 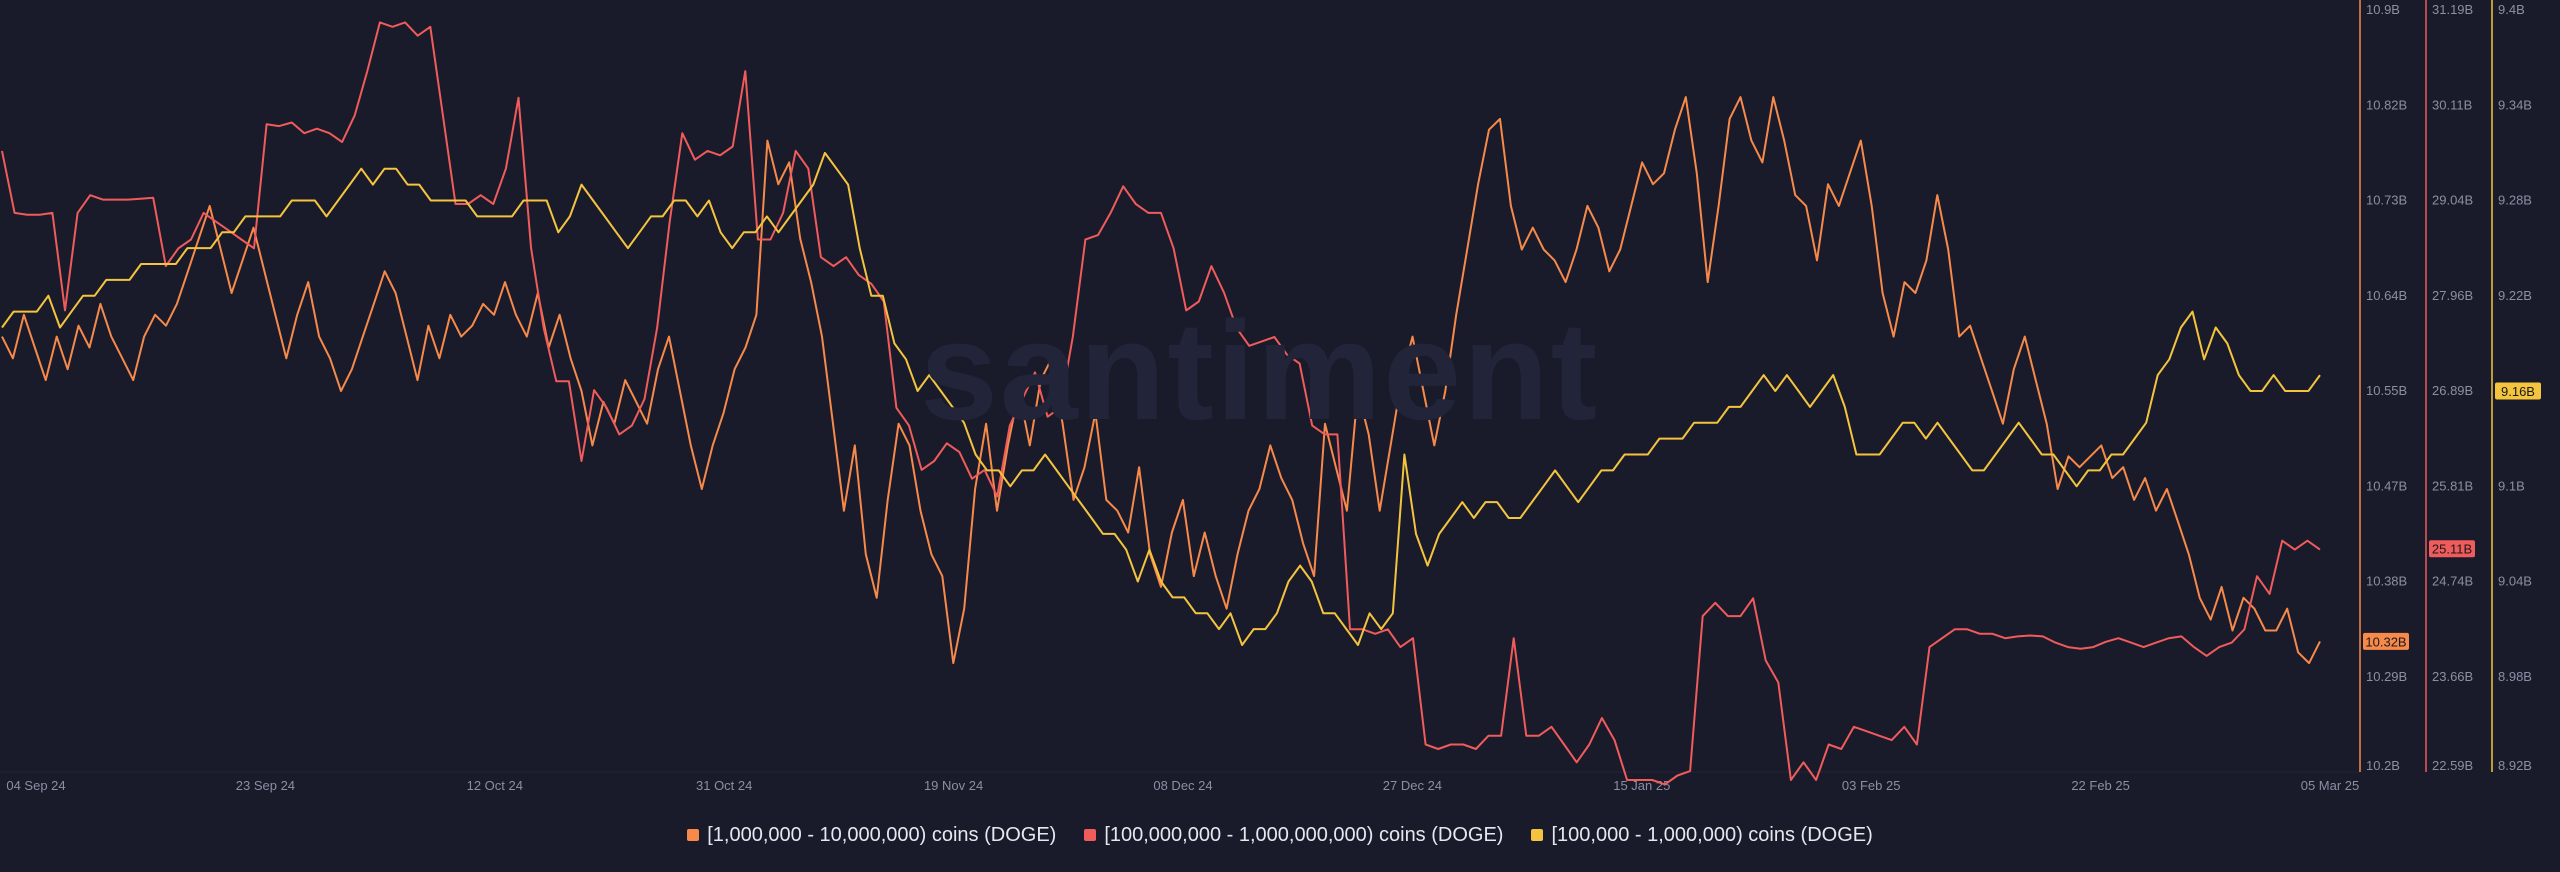 I want to click on y-tick-label-3: 8.92B, so click(x=2515, y=765).